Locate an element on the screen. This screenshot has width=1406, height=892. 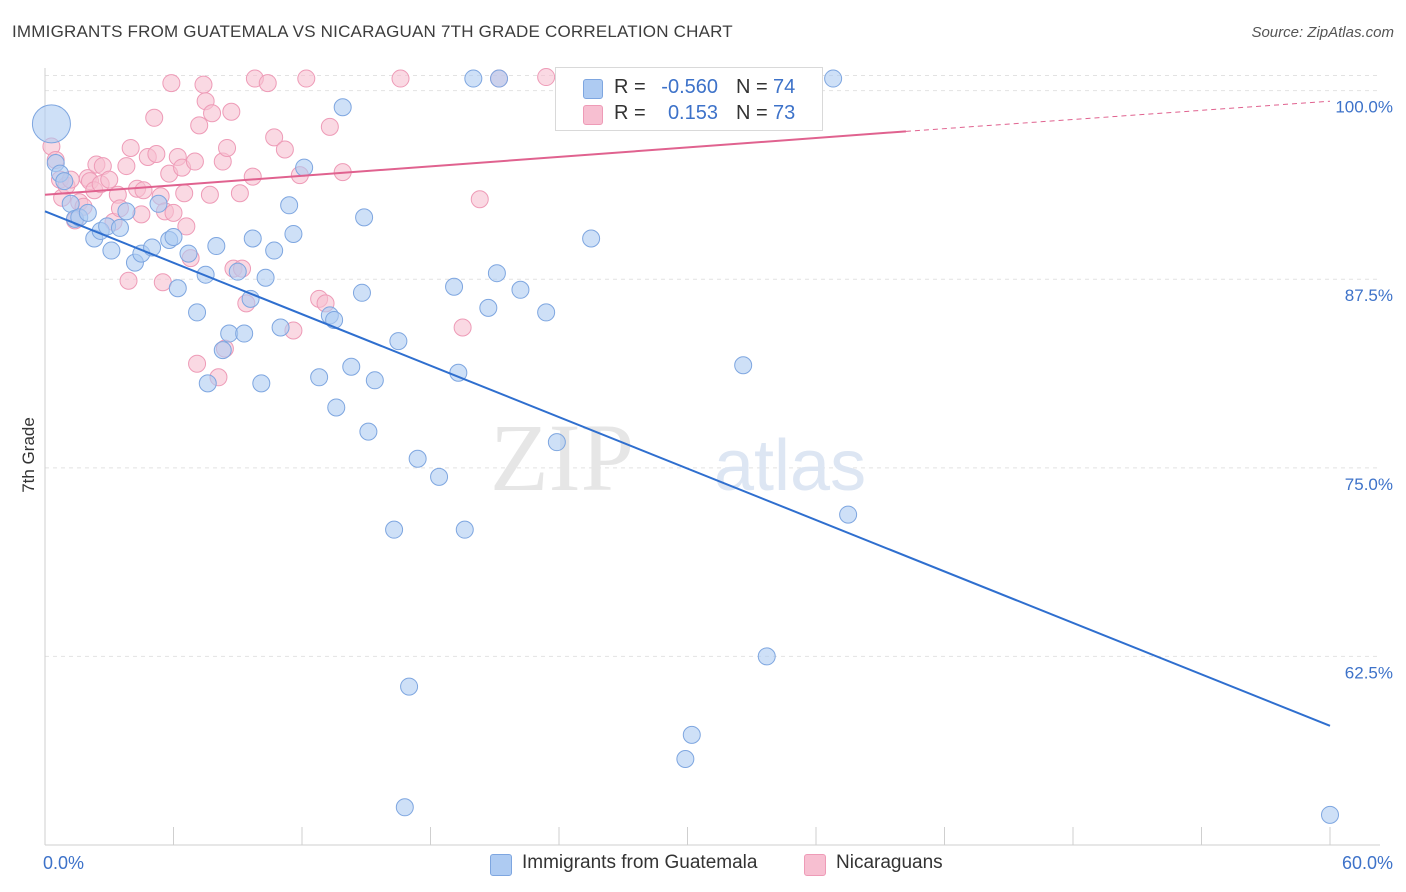
x-tick-label: 0.0% is located at coordinates (63, 863).